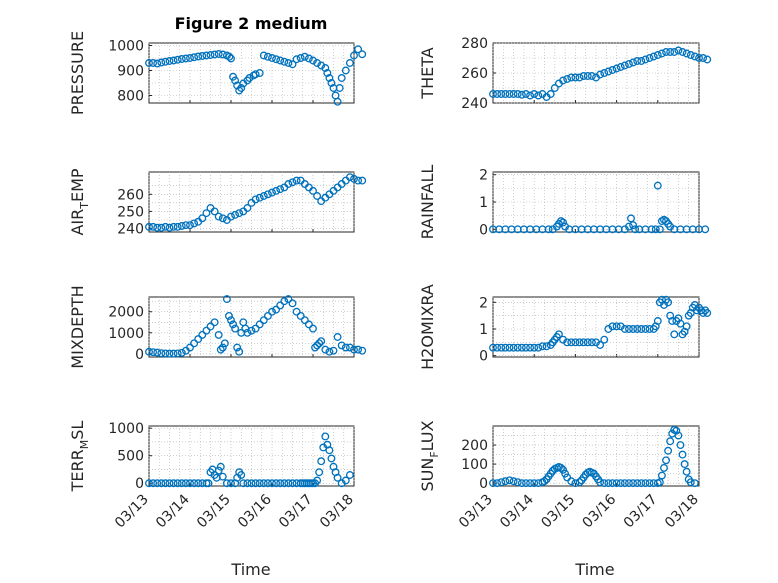 This screenshot has height=583, width=778. I want to click on panel-theta: 240 260 280 THETA, so click(565, 74).